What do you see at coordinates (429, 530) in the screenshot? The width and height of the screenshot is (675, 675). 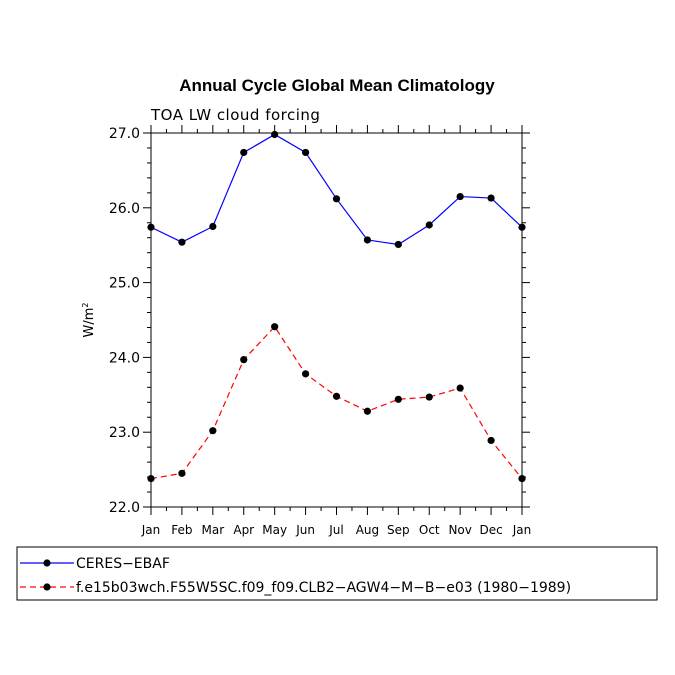 I see `x-tick-label: Oct` at bounding box center [429, 530].